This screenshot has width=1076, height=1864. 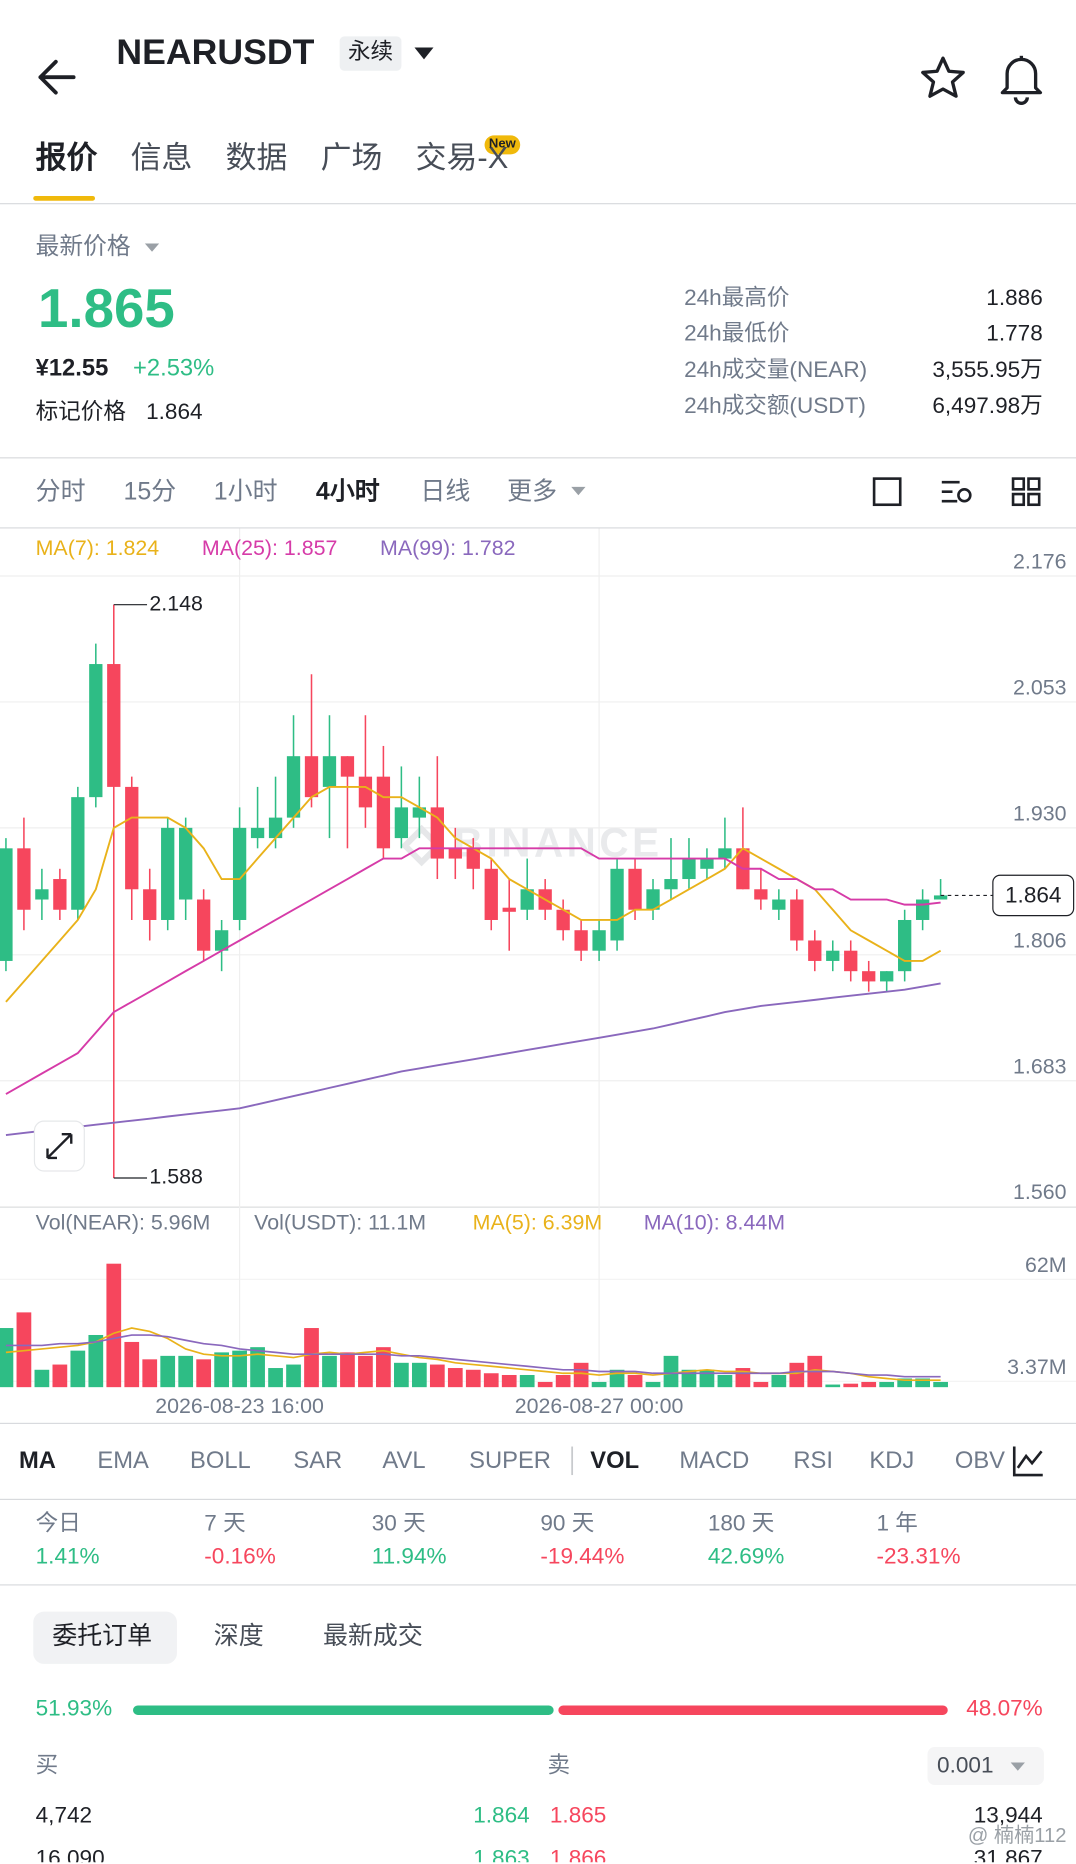 What do you see at coordinates (813, 1460) in the screenshot?
I see `indicator-tab: RSI` at bounding box center [813, 1460].